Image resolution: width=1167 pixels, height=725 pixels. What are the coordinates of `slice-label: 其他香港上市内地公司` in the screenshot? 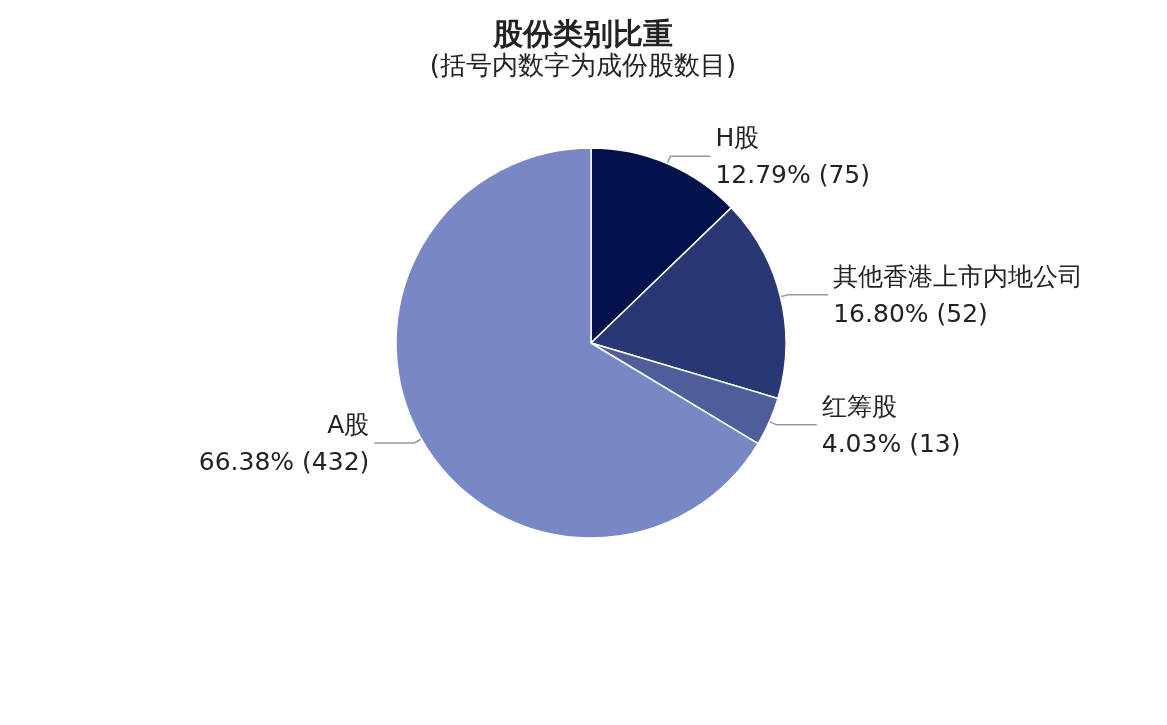 It's located at (958, 276).